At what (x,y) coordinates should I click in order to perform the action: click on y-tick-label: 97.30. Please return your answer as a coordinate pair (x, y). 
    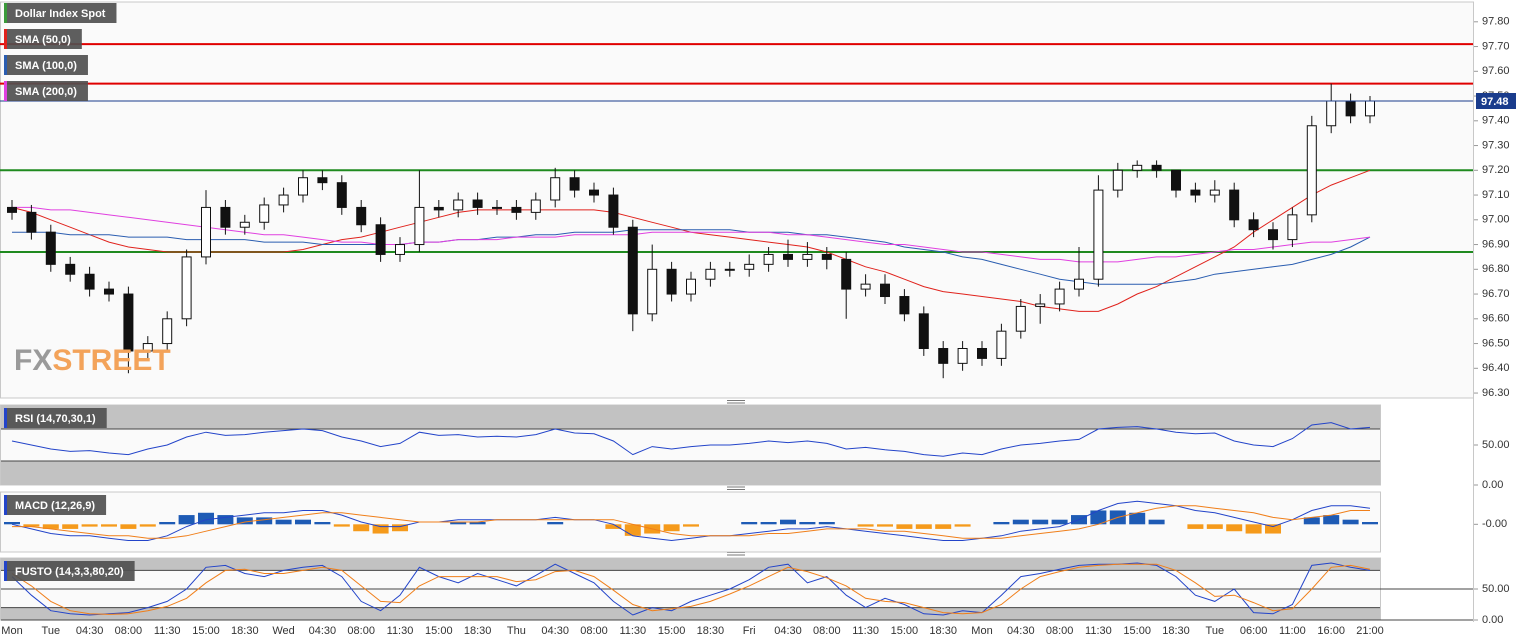
    Looking at the image, I should click on (1496, 145).